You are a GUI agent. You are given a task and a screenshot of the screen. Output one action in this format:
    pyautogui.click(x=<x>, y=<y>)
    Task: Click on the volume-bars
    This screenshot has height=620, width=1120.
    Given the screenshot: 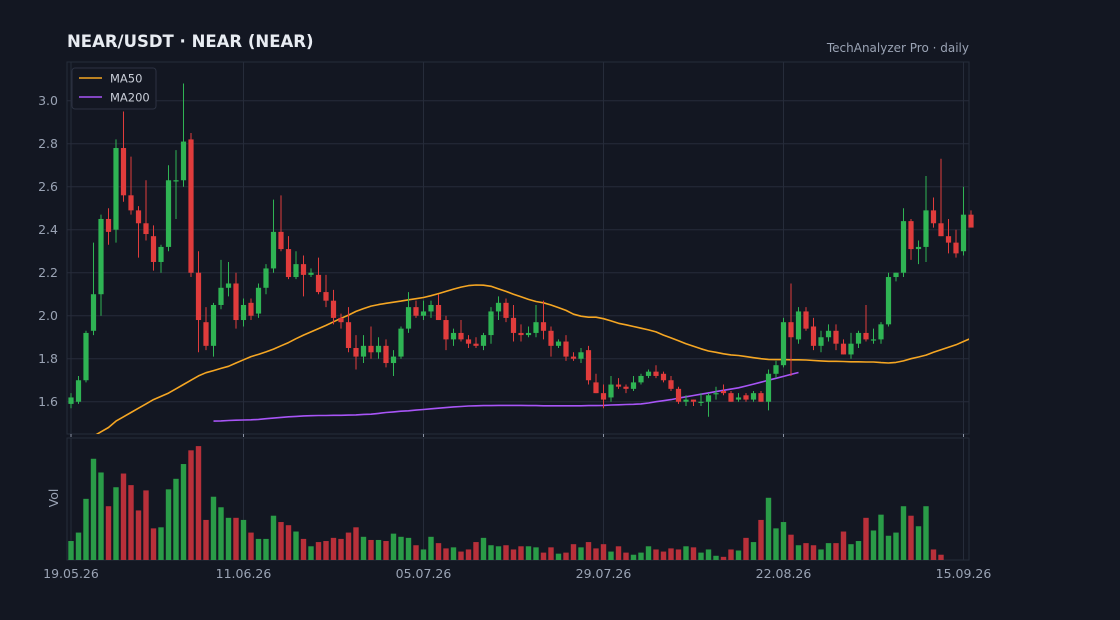 What is the action you would take?
    pyautogui.click(x=506, y=503)
    